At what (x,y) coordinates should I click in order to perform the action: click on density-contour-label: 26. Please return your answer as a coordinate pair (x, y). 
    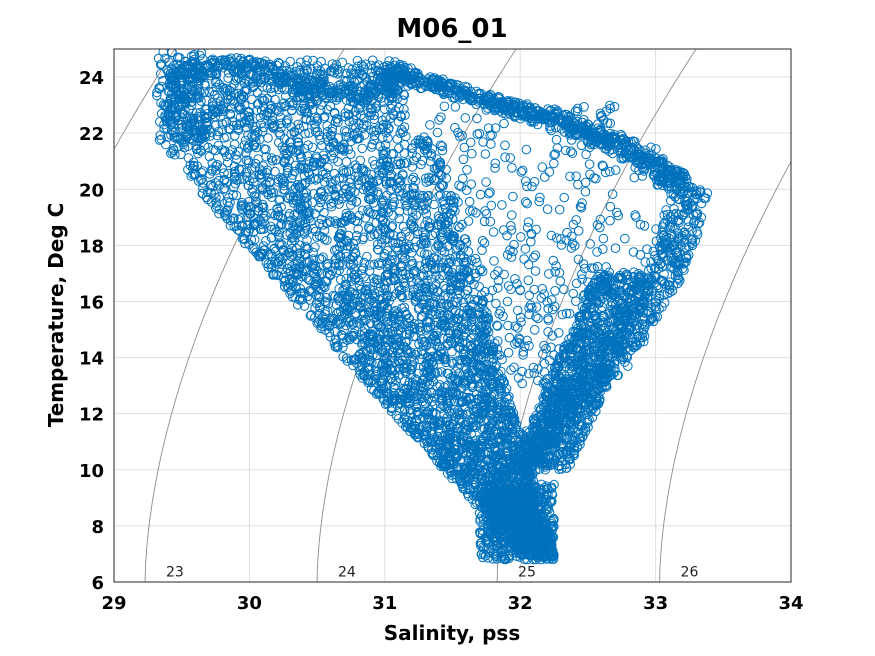
    Looking at the image, I should click on (690, 572).